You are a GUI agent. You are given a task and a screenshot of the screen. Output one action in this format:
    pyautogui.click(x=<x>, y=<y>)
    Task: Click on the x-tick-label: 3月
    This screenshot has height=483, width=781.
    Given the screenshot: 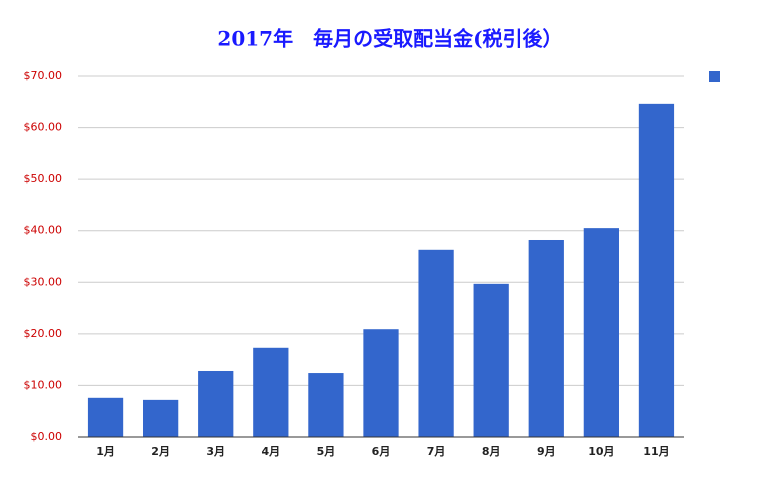 What is the action you would take?
    pyautogui.click(x=215, y=451)
    